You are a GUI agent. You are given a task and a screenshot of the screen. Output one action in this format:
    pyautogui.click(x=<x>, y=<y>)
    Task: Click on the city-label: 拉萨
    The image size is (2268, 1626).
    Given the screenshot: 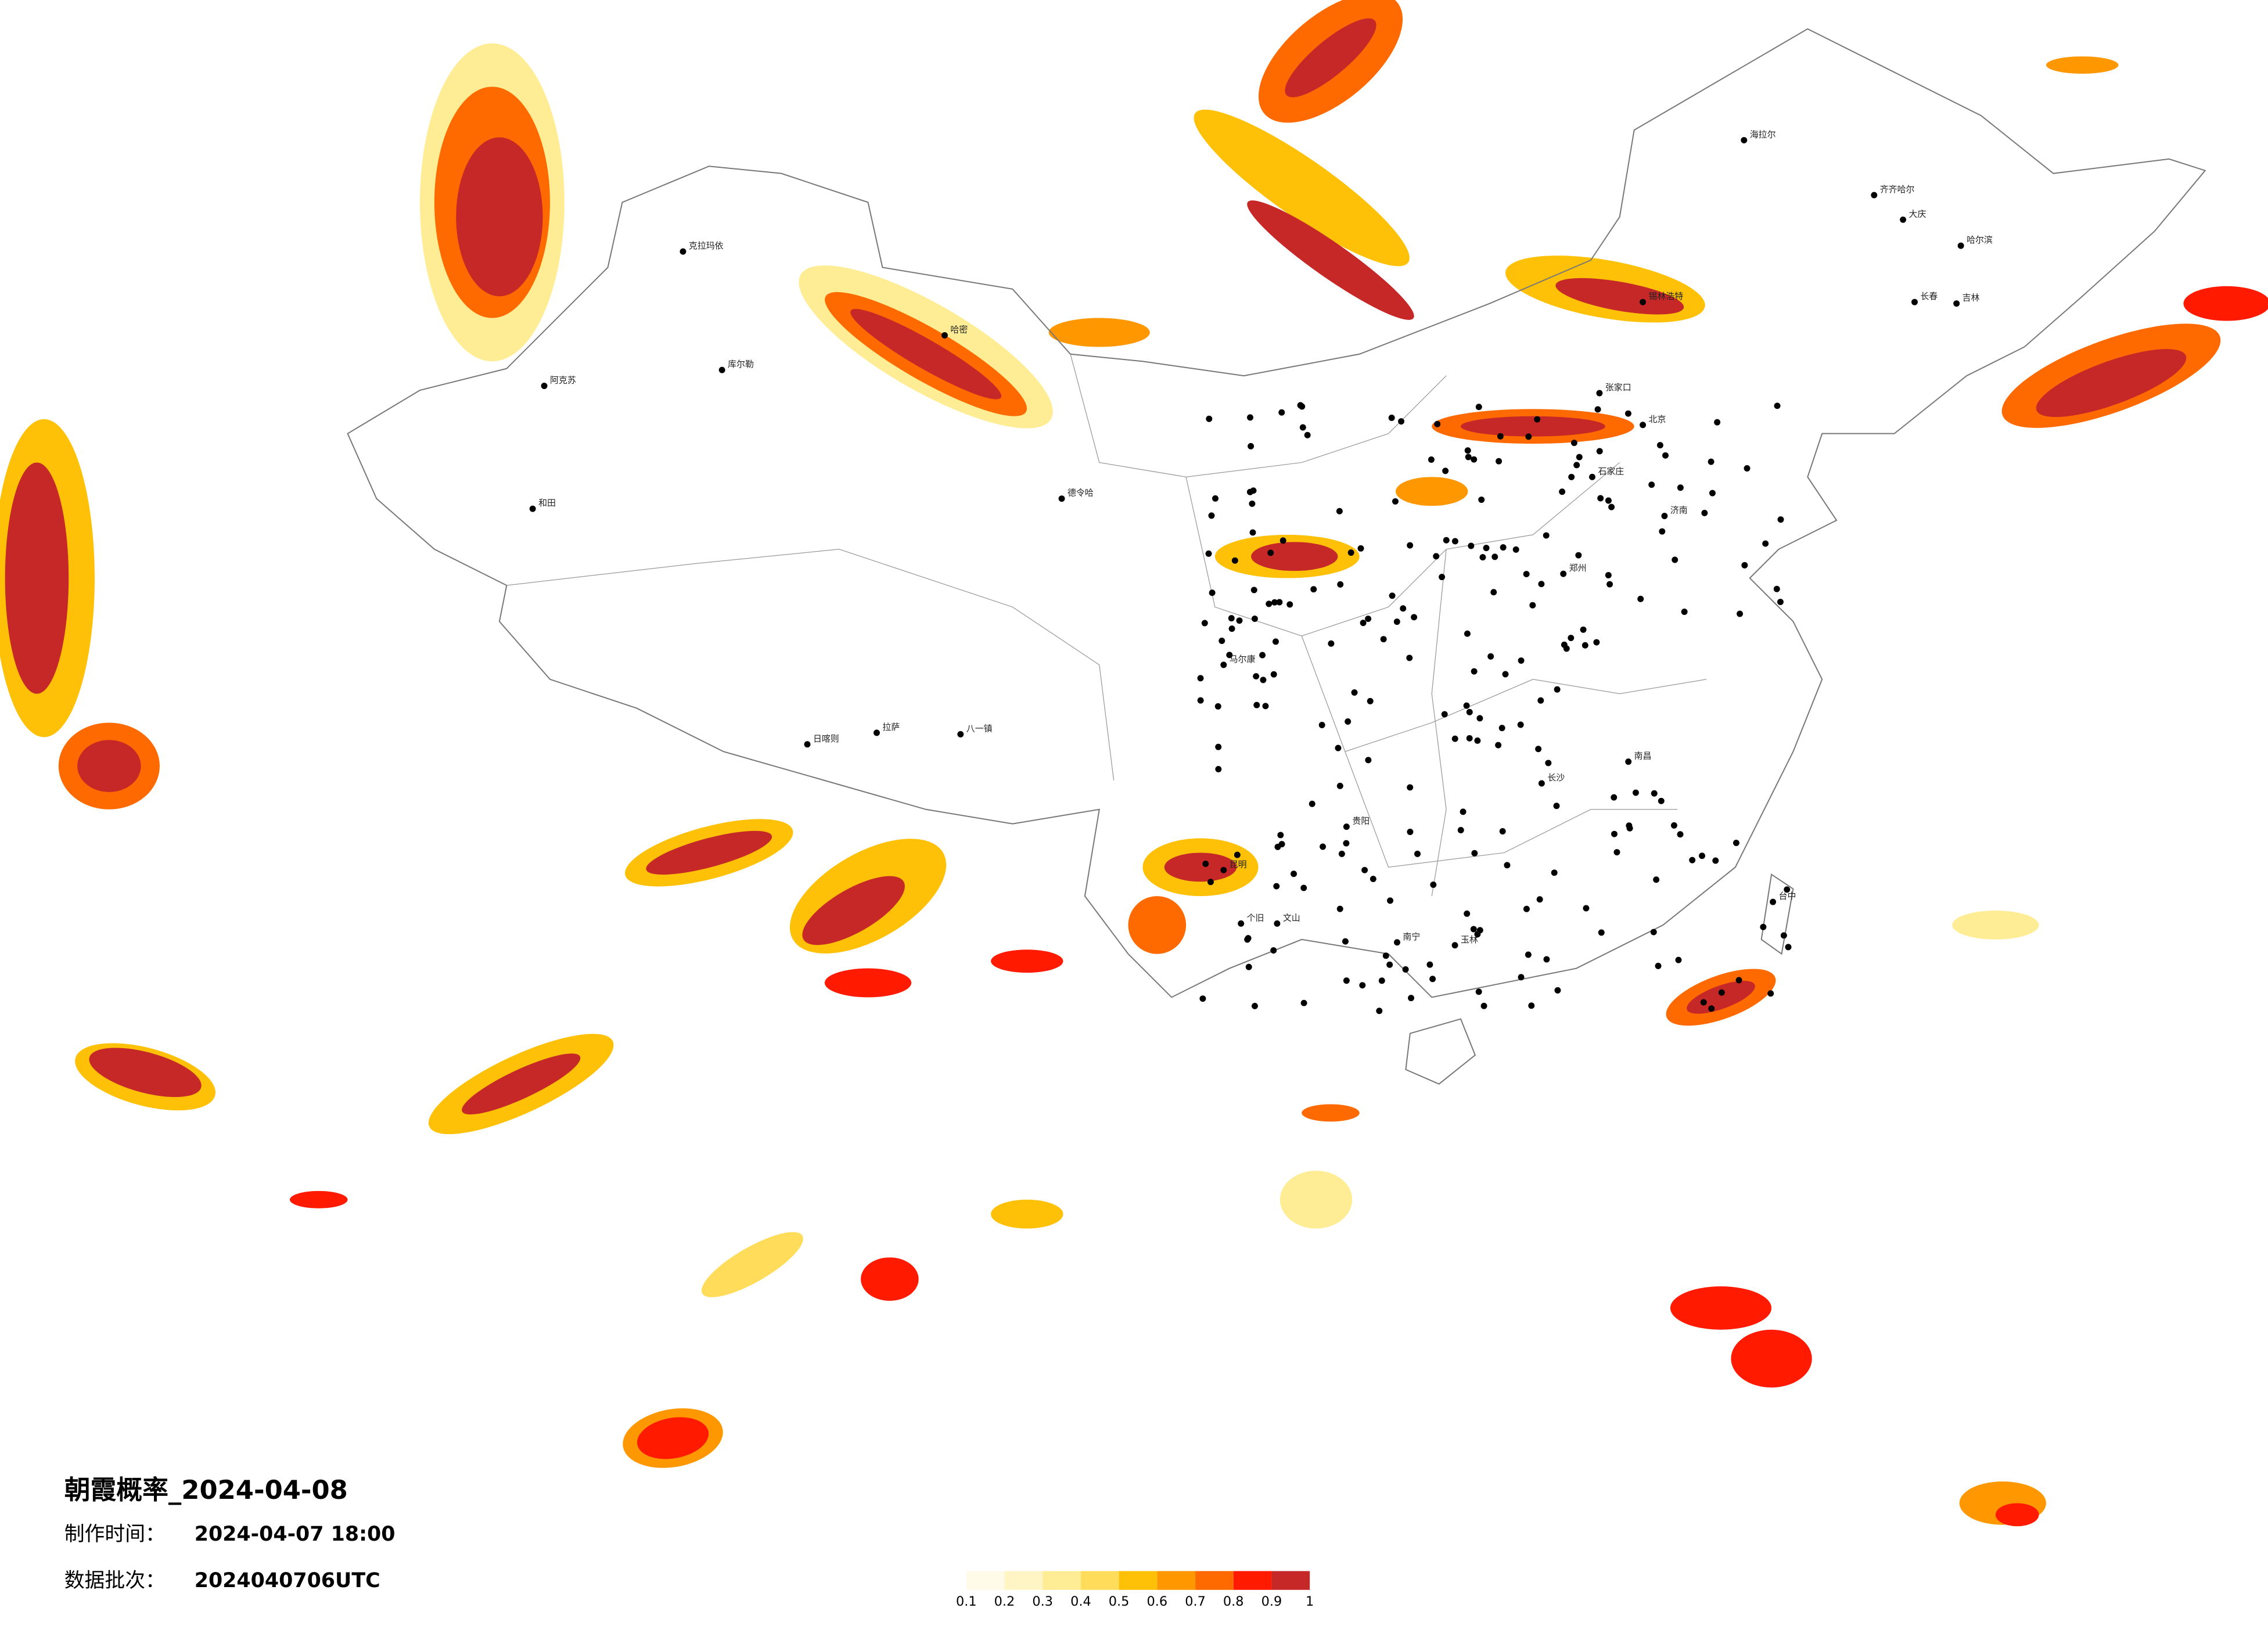 What is the action you would take?
    pyautogui.click(x=891, y=727)
    